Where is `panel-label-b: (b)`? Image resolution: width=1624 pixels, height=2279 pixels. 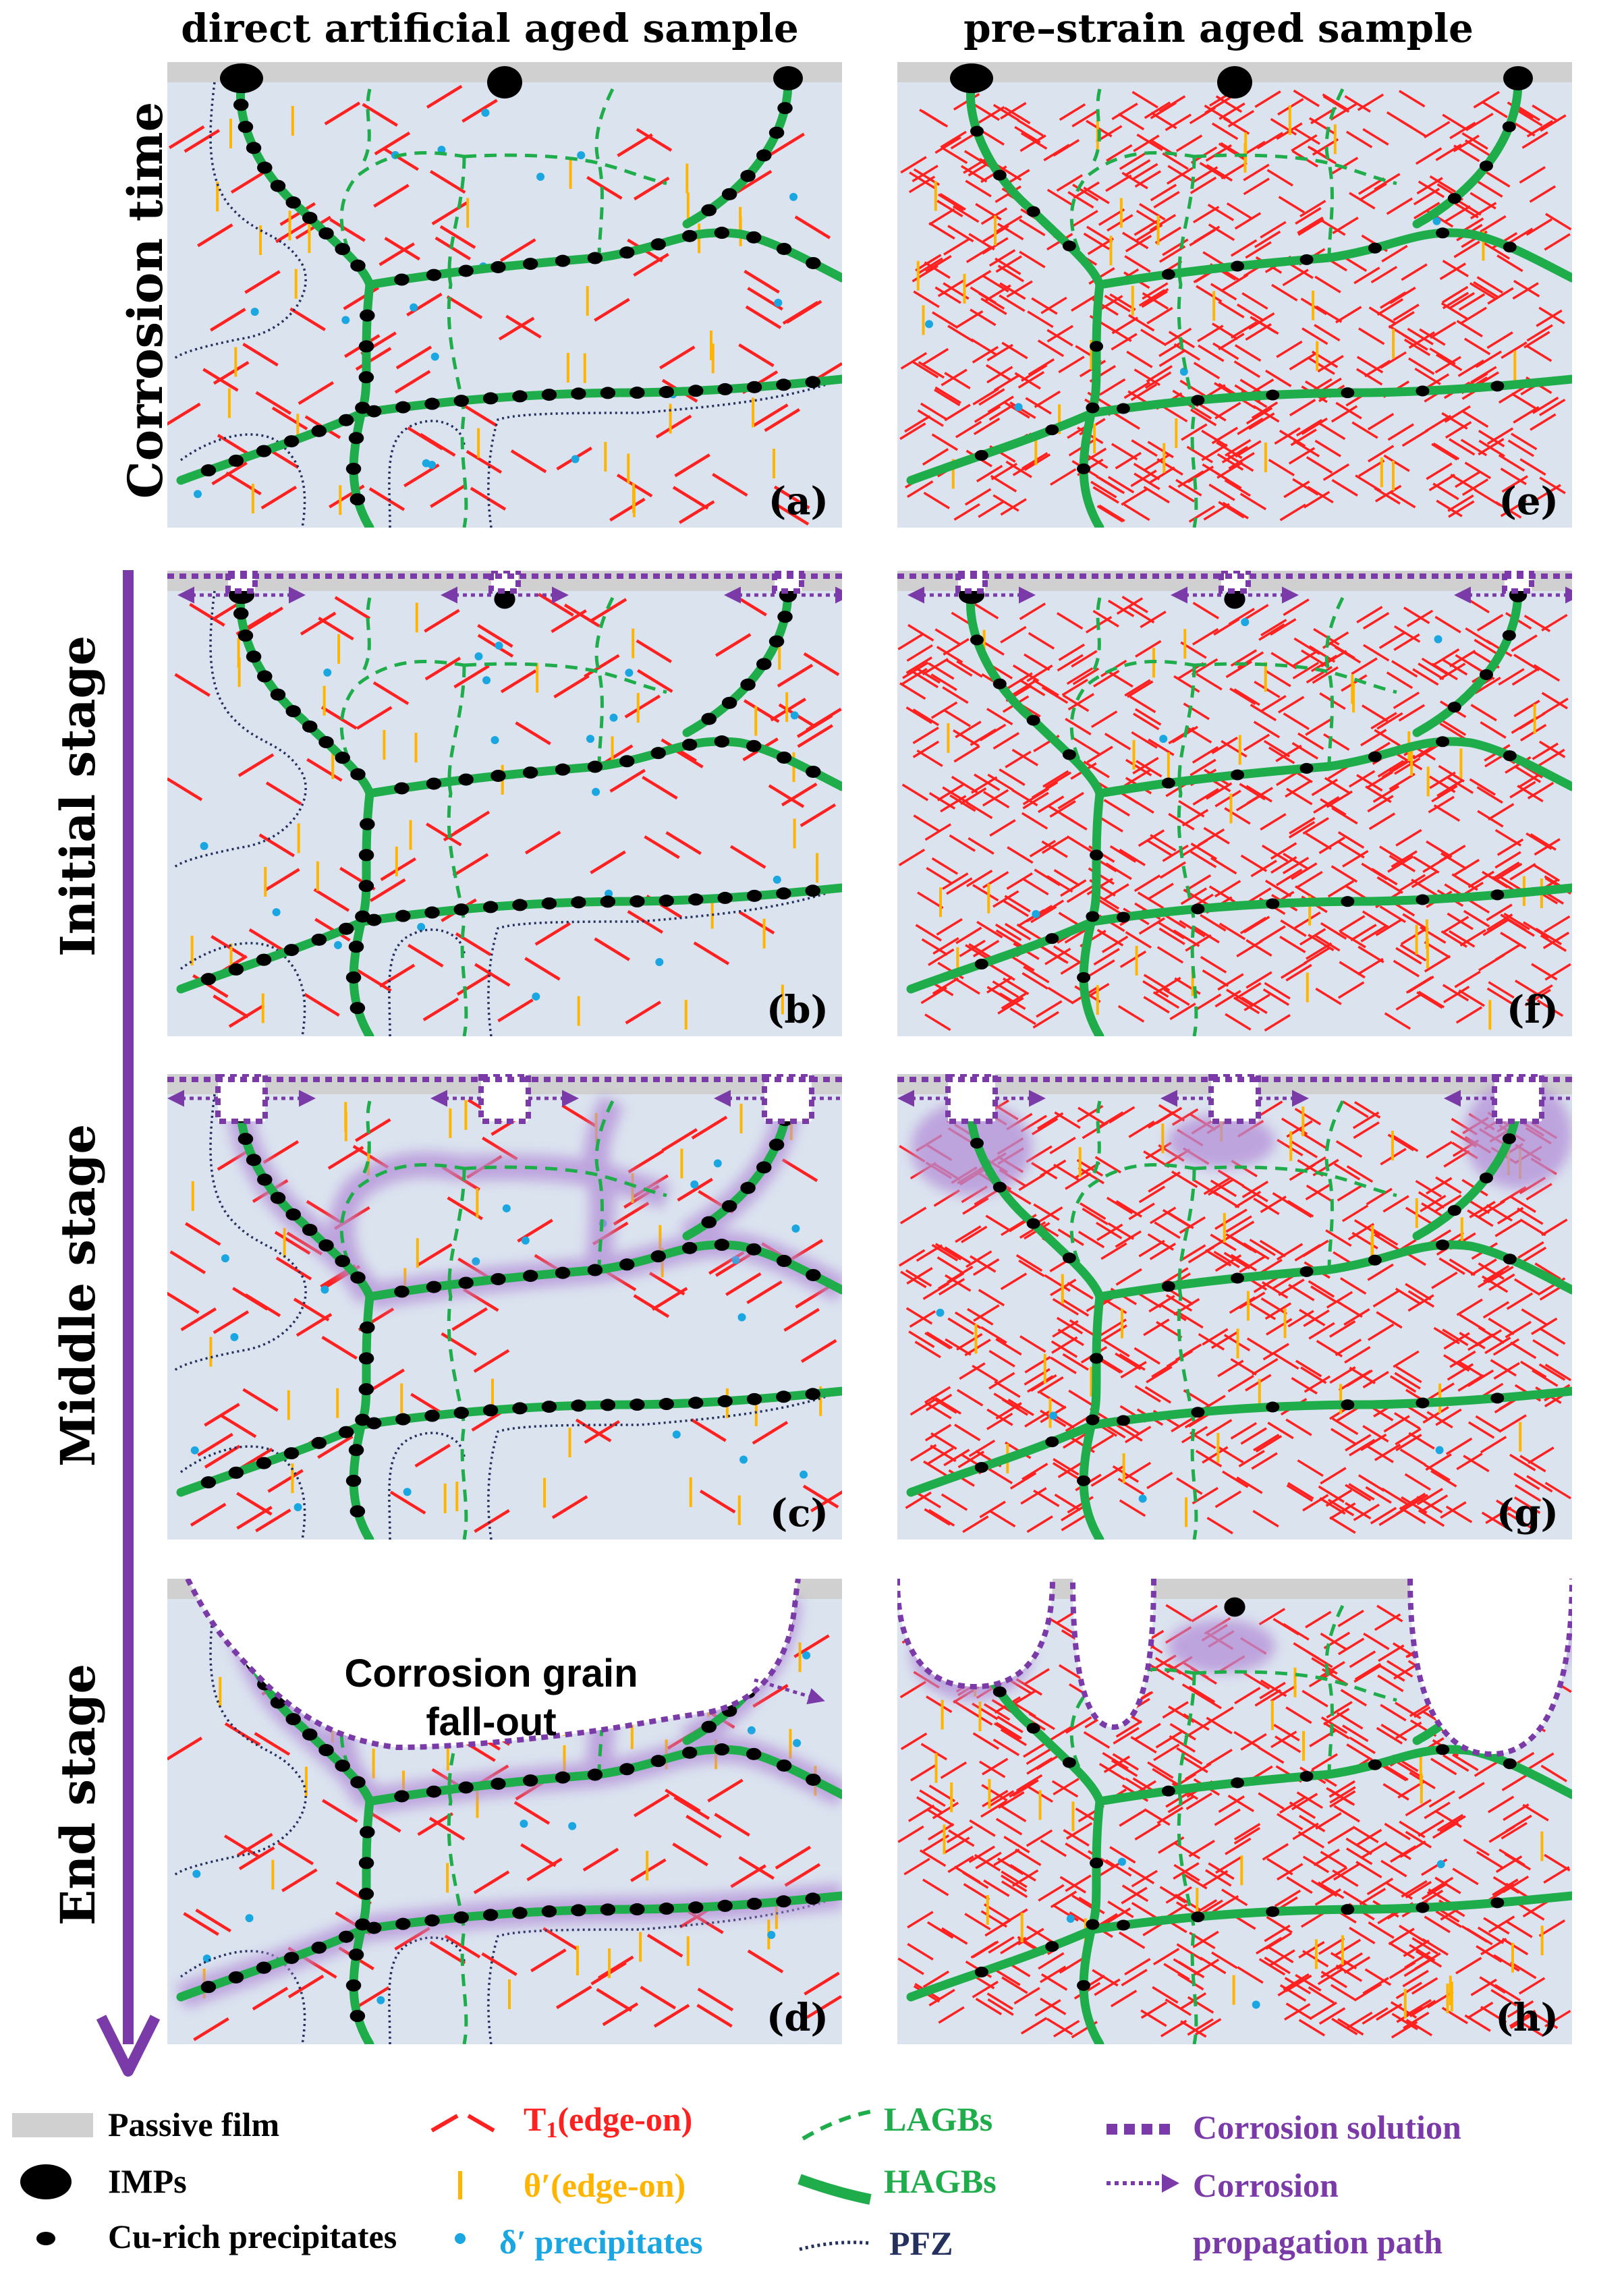 panel-label-b: (b) is located at coordinates (797, 1010).